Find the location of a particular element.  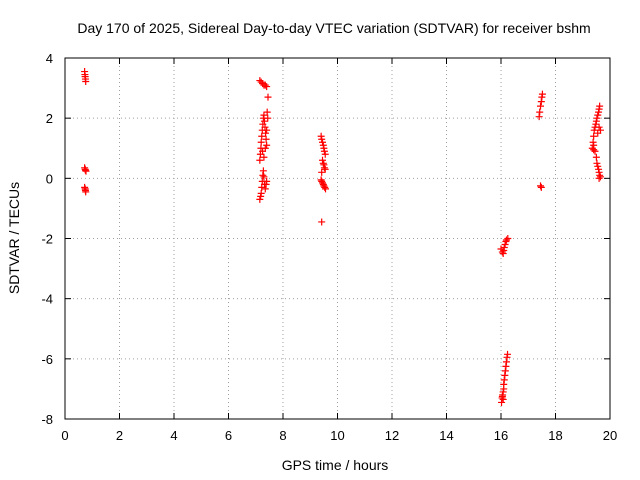

x-tick-label: 2 is located at coordinates (119, 435).